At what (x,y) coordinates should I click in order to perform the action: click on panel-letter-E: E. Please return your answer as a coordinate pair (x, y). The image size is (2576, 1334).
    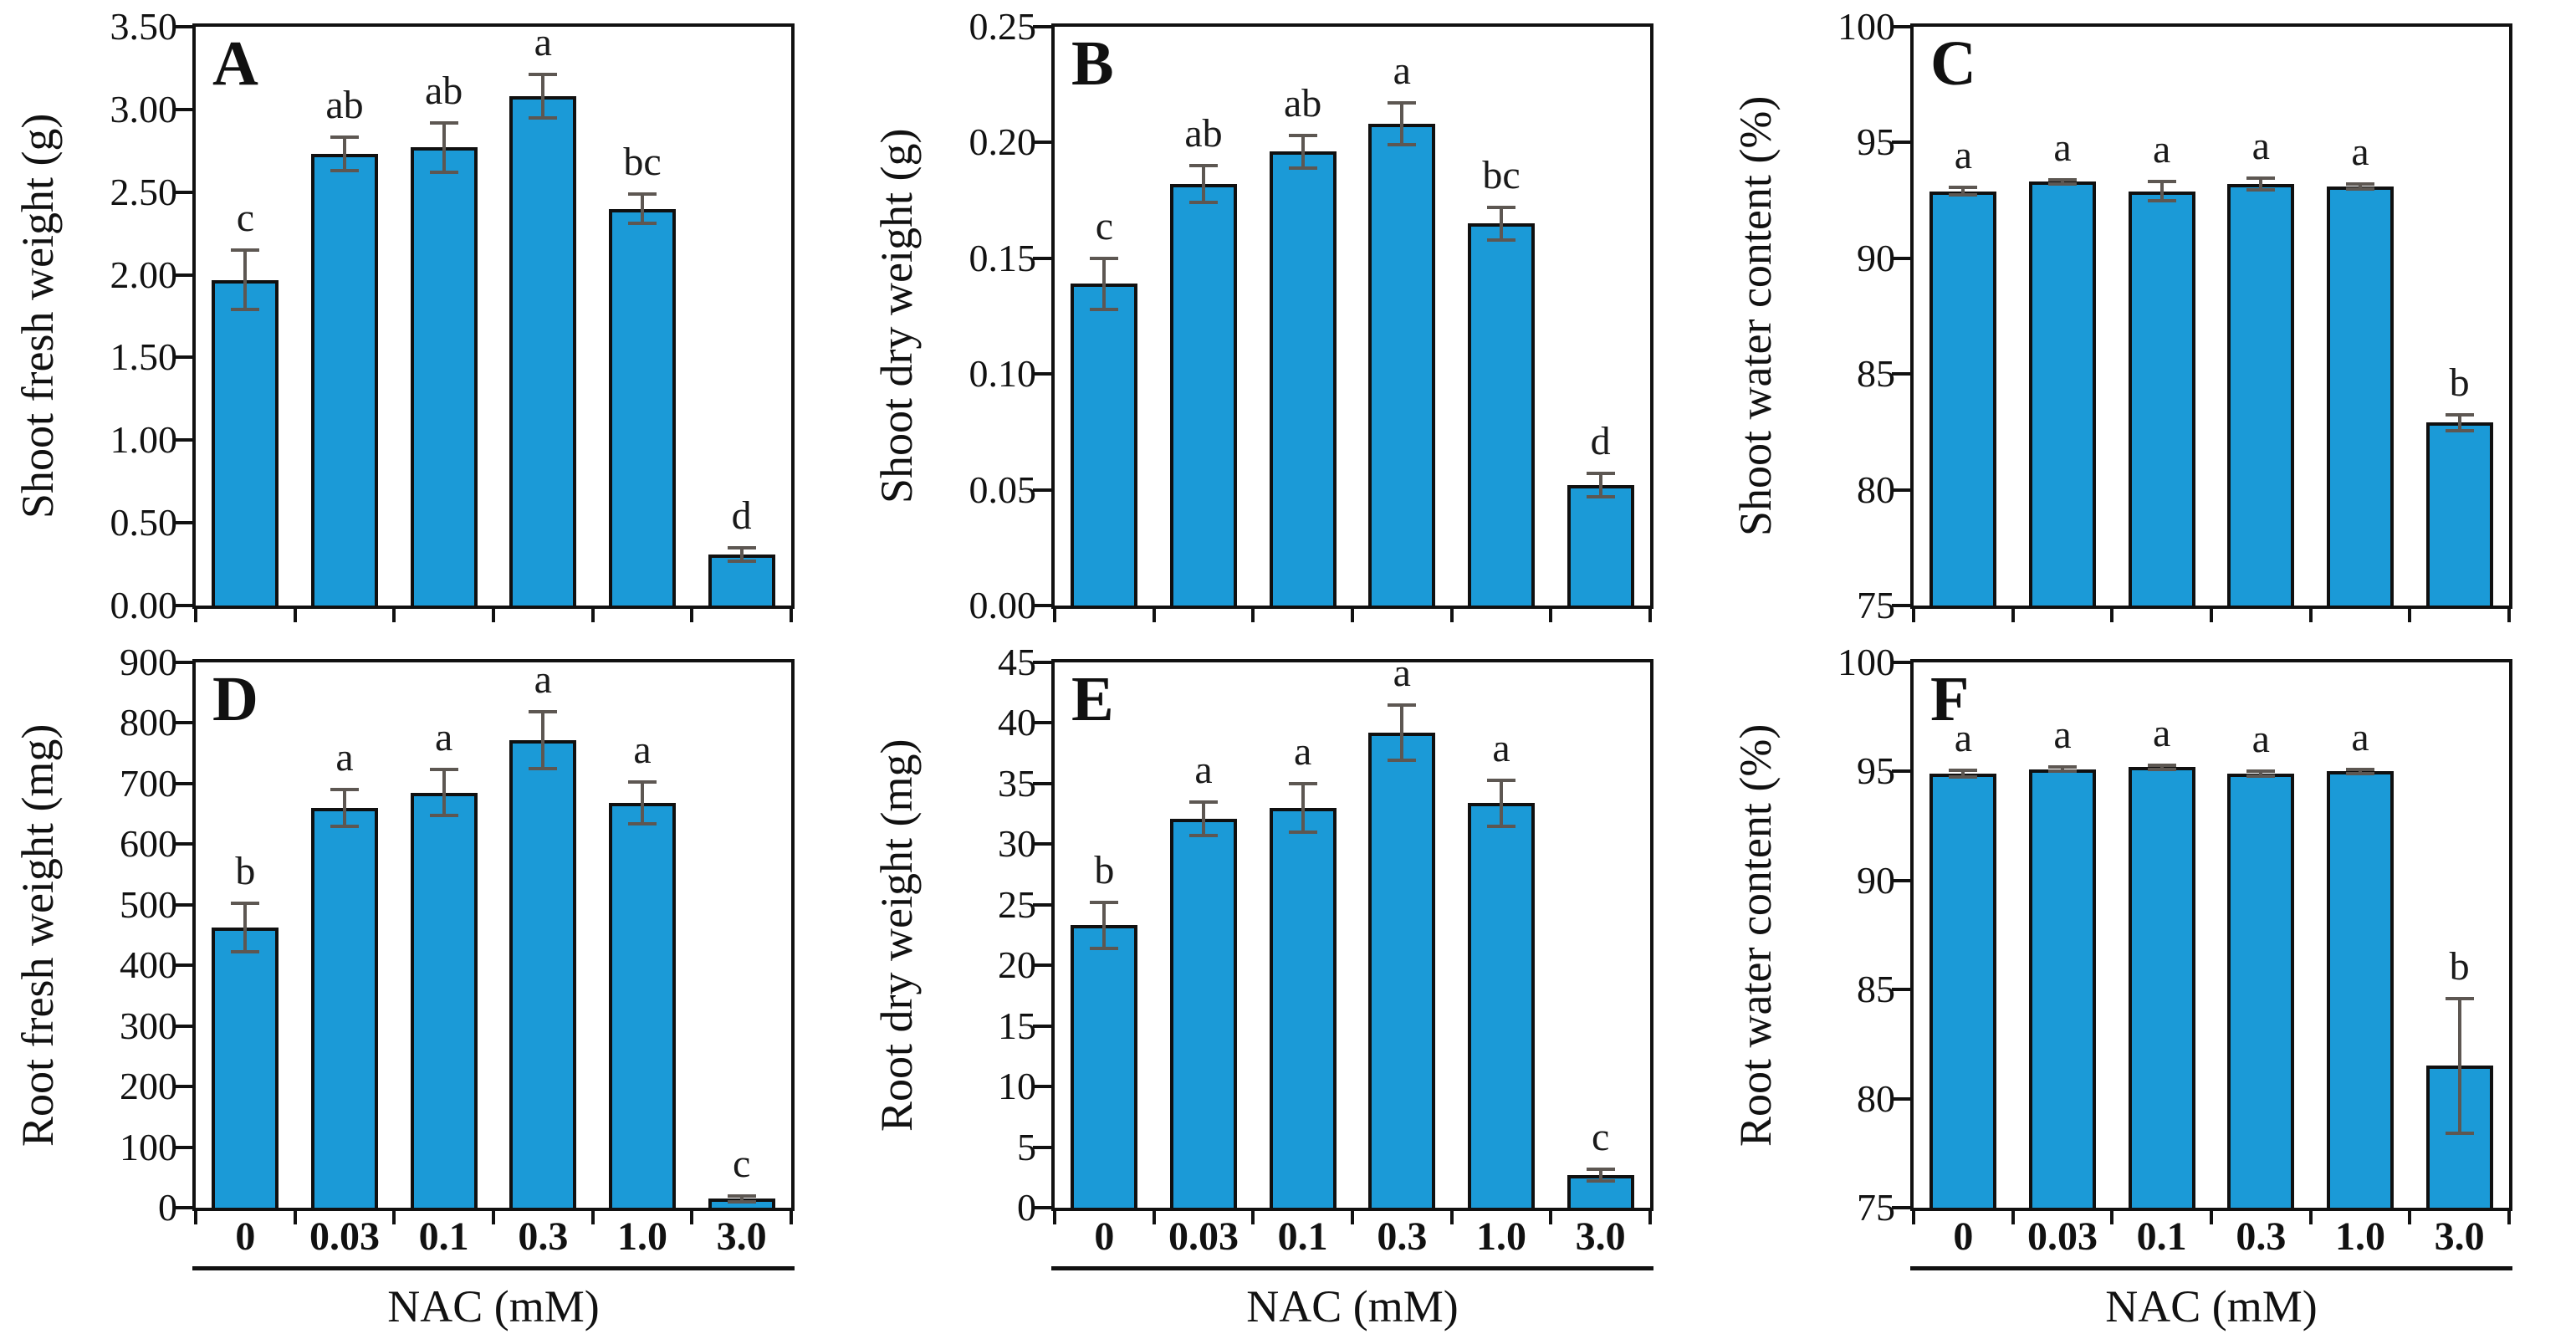
    Looking at the image, I should click on (1092, 699).